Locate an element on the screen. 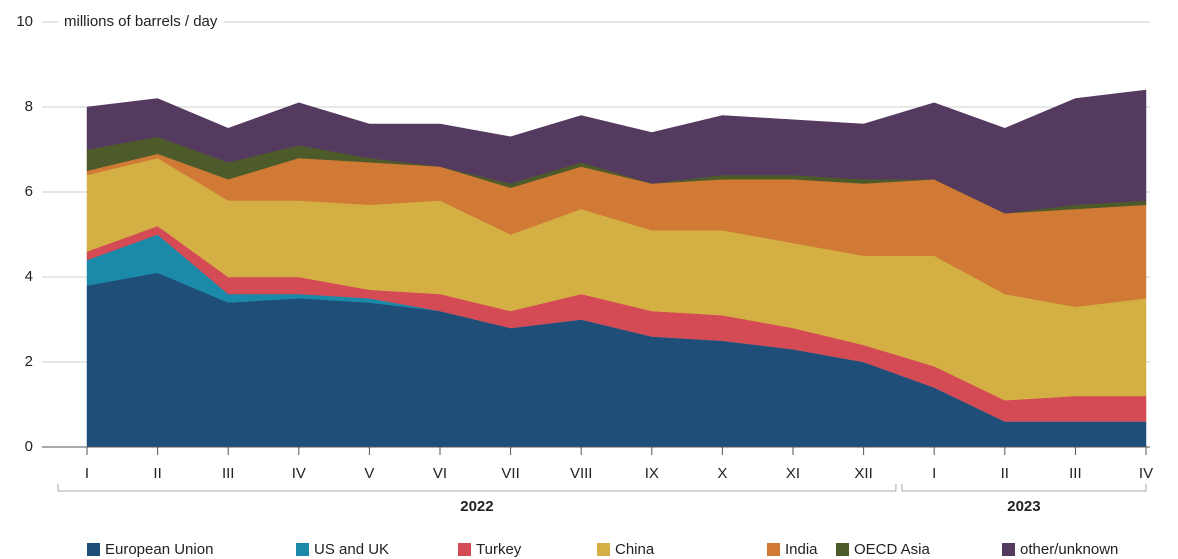  legend-label: Turkey is located at coordinates (499, 549).